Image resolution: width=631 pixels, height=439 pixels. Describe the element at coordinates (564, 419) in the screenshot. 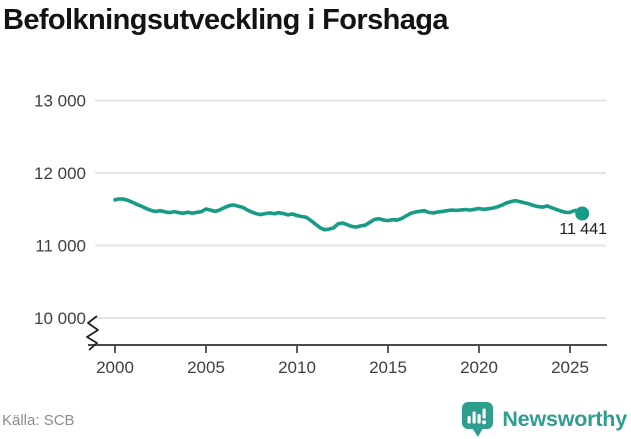

I see `newsworthy-wordmark: Newsworthy` at that location.